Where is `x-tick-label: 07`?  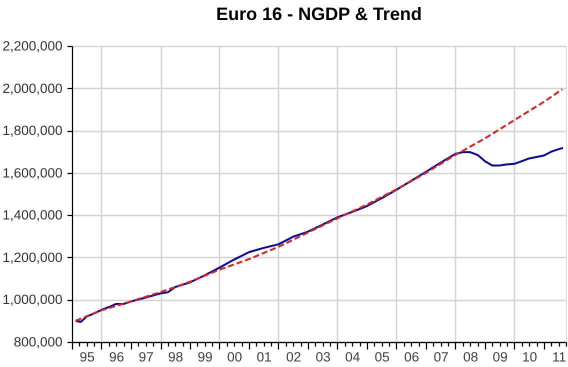 x-tick-label: 07 is located at coordinates (441, 357).